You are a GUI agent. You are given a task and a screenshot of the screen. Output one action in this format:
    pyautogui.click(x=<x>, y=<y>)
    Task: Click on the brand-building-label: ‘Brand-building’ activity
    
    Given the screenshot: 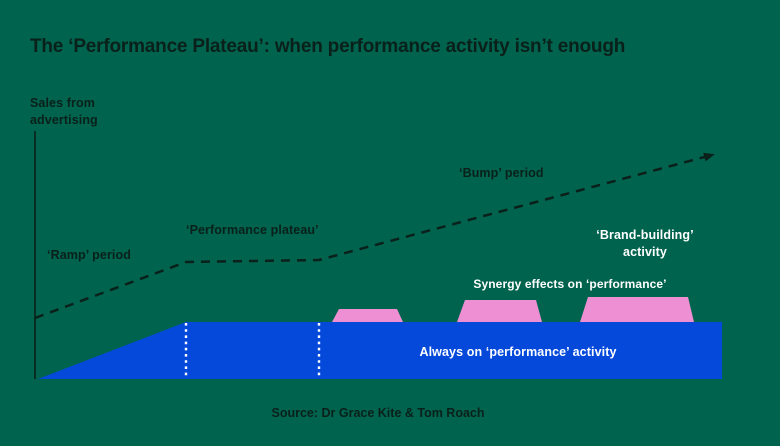 What is the action you would take?
    pyautogui.click(x=645, y=243)
    